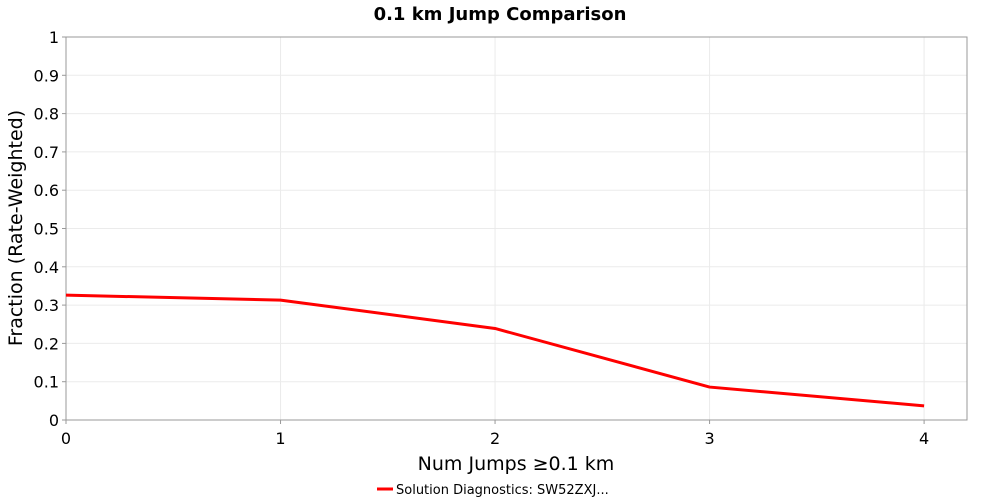 The width and height of the screenshot is (1000, 500). What do you see at coordinates (500, 14) in the screenshot?
I see `chart-title: 0.1 km Jump Comparison` at bounding box center [500, 14].